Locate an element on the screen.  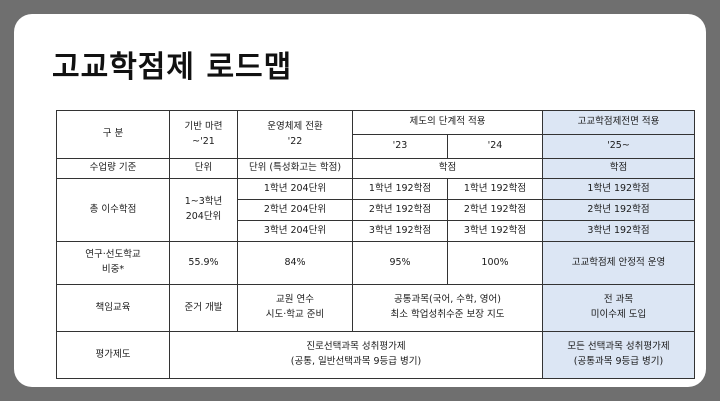
row-label-ratio: 연구·선도학교 비중* is located at coordinates (113, 263).